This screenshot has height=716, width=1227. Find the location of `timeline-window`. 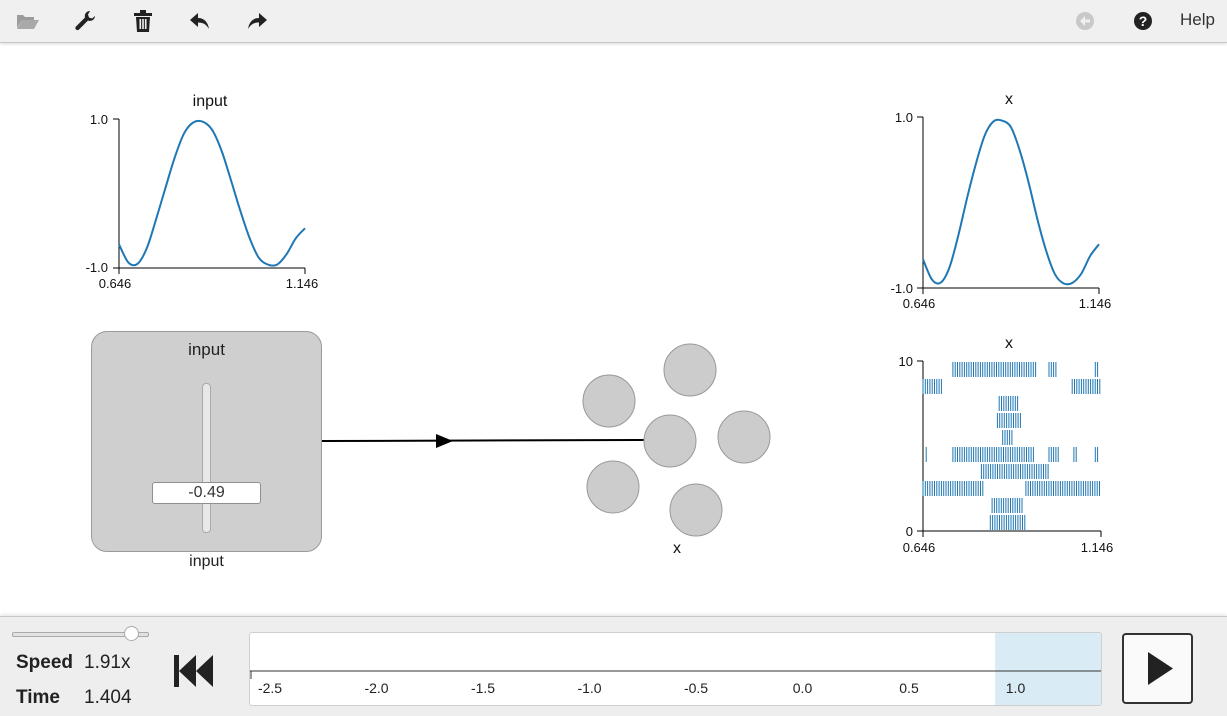

timeline-window is located at coordinates (1048, 669).